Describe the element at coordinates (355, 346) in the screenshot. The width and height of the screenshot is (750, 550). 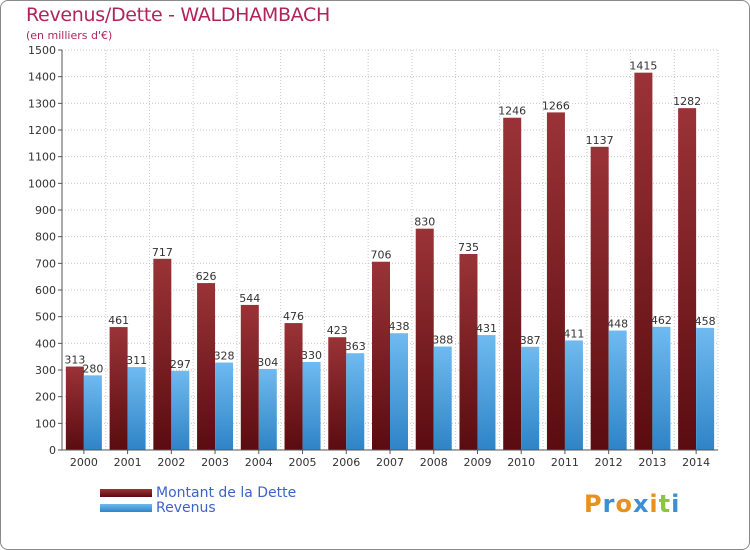
I see `data-label-revenue: 363` at that location.